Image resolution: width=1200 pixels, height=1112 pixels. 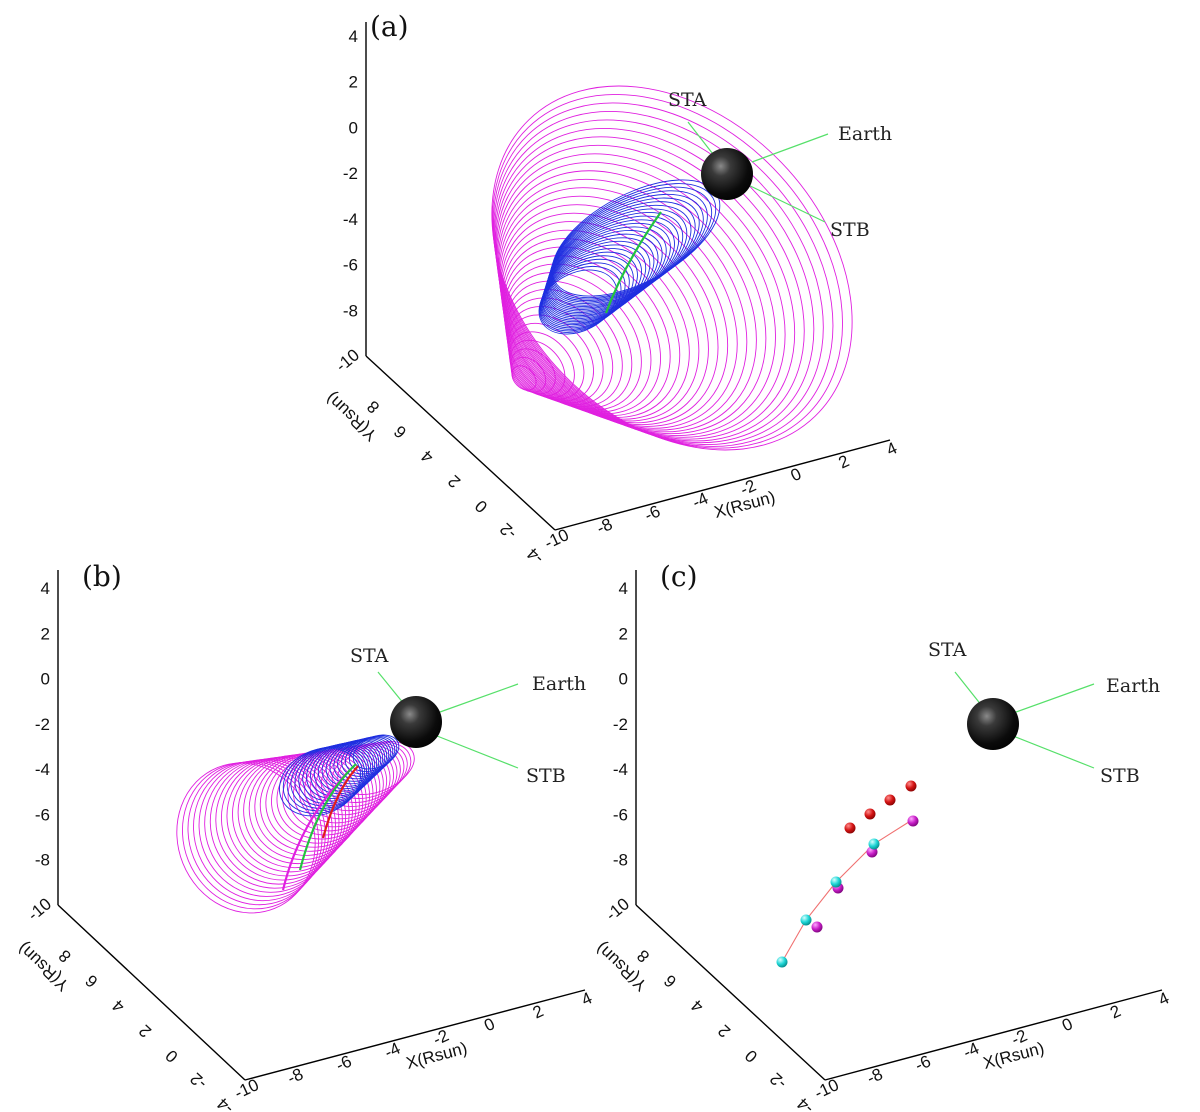 What do you see at coordinates (475, 751) in the screenshot?
I see `sight-line-stb-b` at bounding box center [475, 751].